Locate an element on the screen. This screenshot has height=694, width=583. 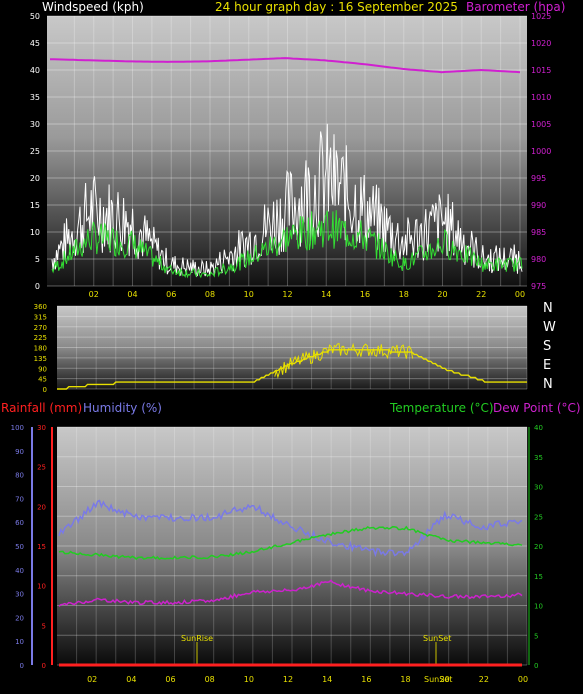
humidity-tick: 50 is located at coordinates (19, 547).